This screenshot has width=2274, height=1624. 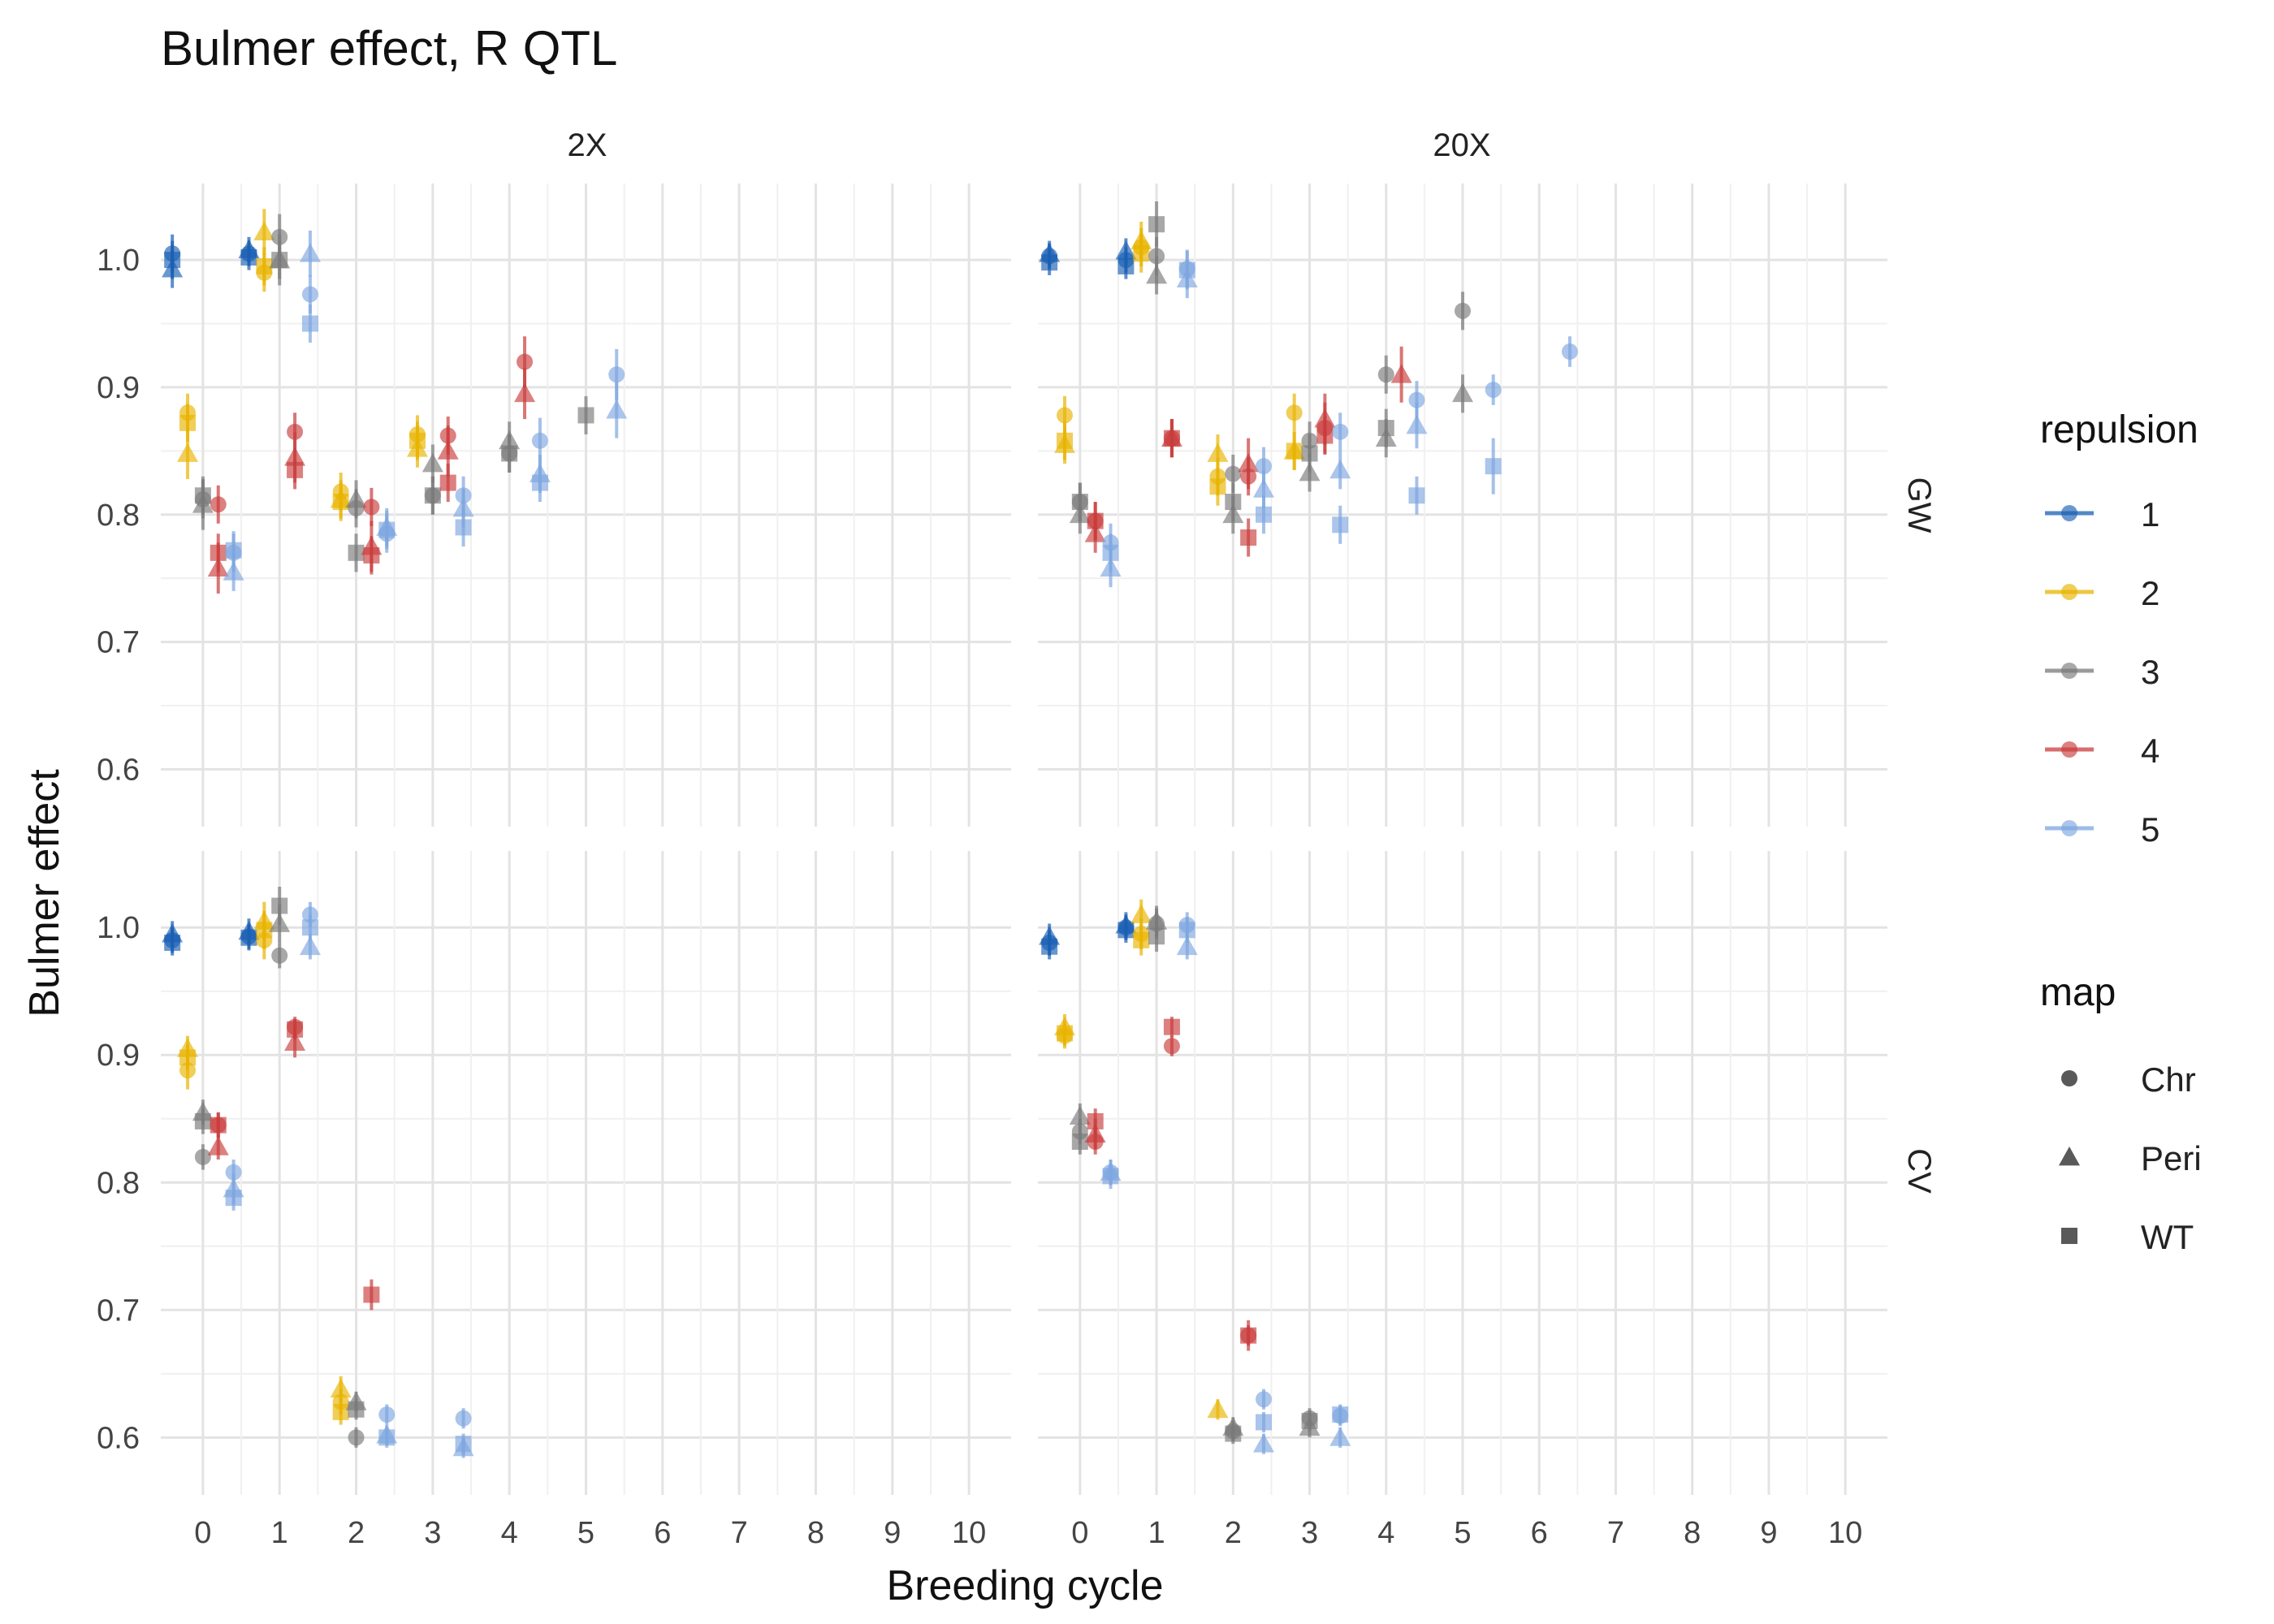 What do you see at coordinates (2102, 593) in the screenshot?
I see `legend-item-repulsion: 2` at bounding box center [2102, 593].